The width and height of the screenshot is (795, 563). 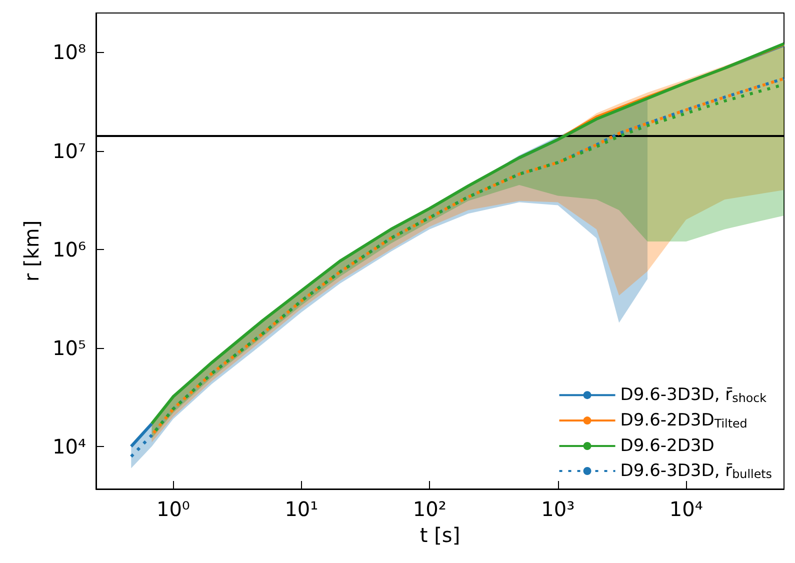 What do you see at coordinates (32, 251) in the screenshot?
I see `y-axis-title: r [km]` at bounding box center [32, 251].